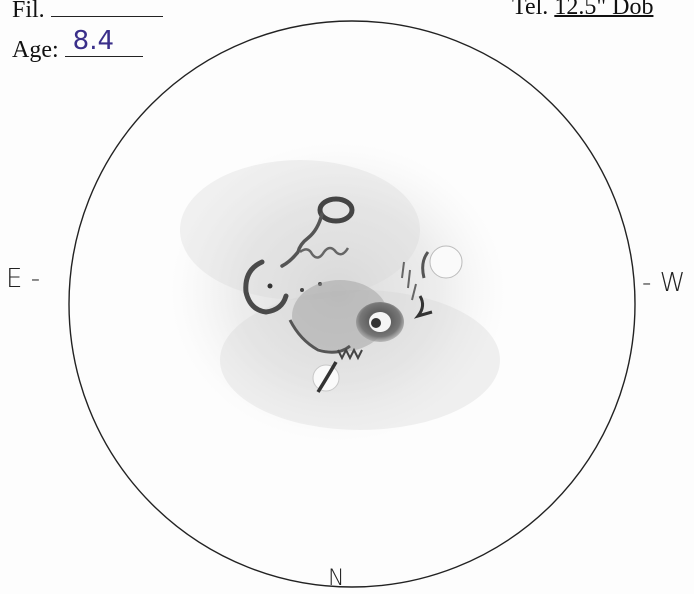 The height and width of the screenshot is (594, 694). Describe the element at coordinates (23, 279) in the screenshot. I see `compass-east: E -` at that location.